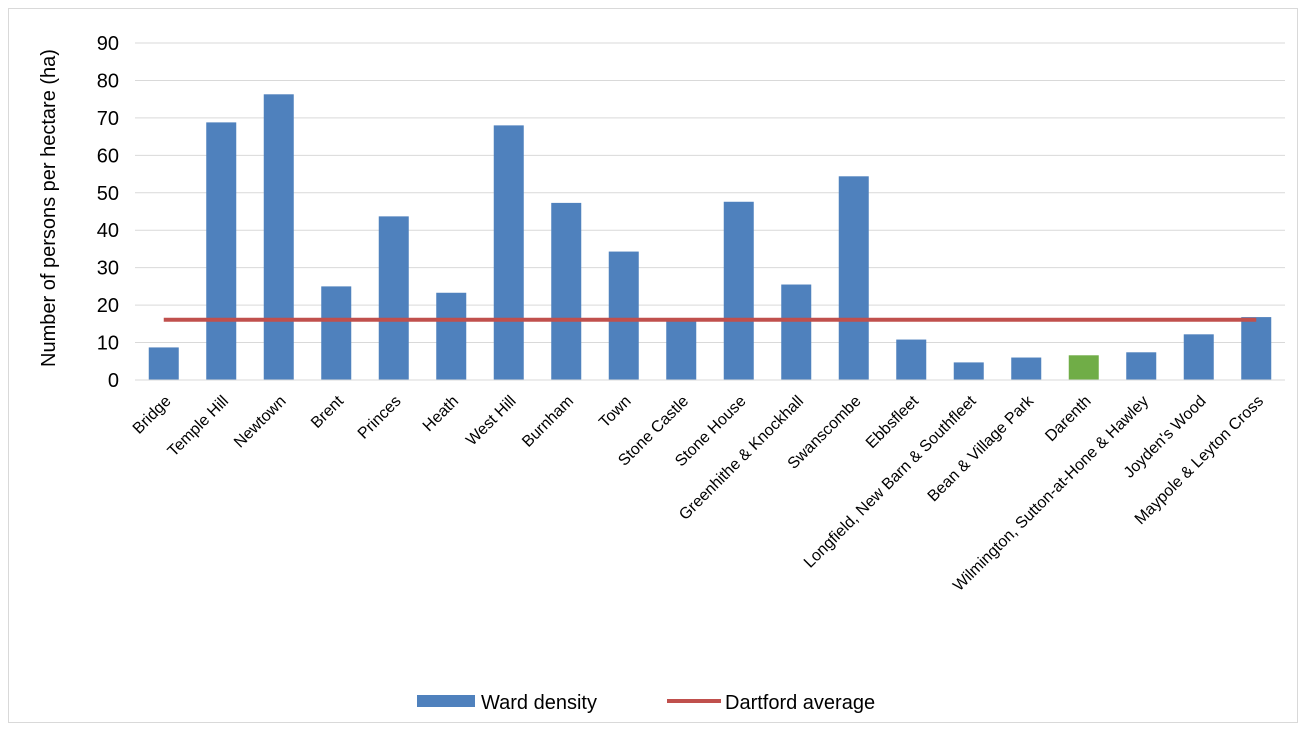 Image resolution: width=1306 pixels, height=731 pixels. What do you see at coordinates (893, 422) in the screenshot?
I see `x-tick-label: Ebbsfleet` at bounding box center [893, 422].